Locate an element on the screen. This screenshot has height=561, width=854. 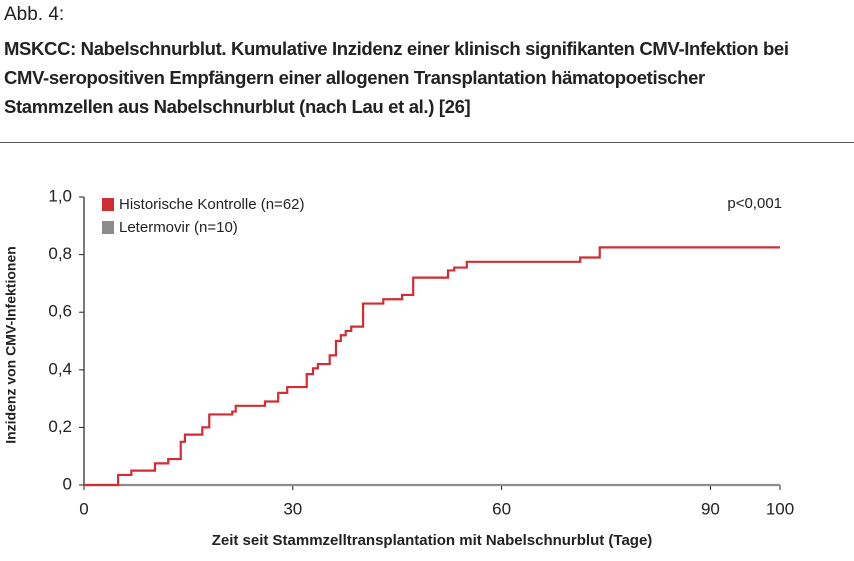
y-tick-label: 0,2 is located at coordinates (60, 426).